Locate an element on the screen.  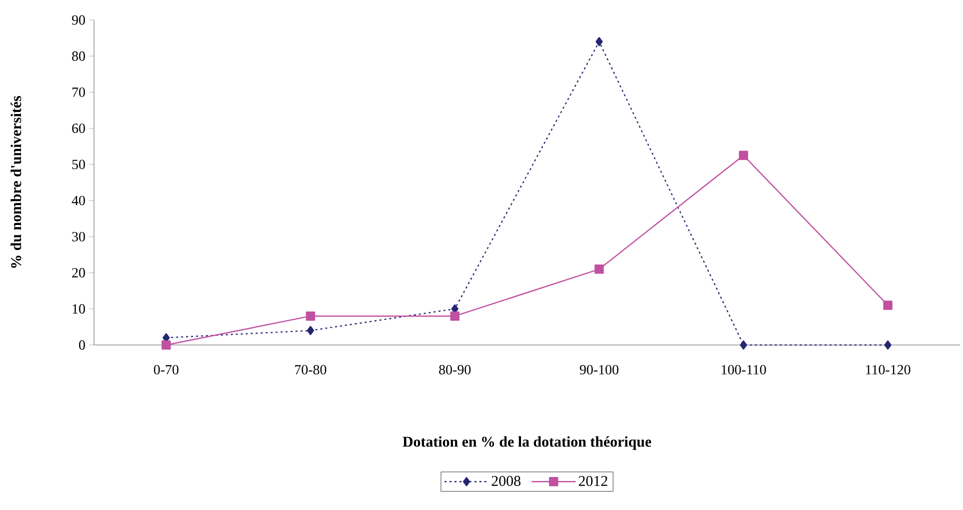
legend-label: 2008 is located at coordinates (506, 481).